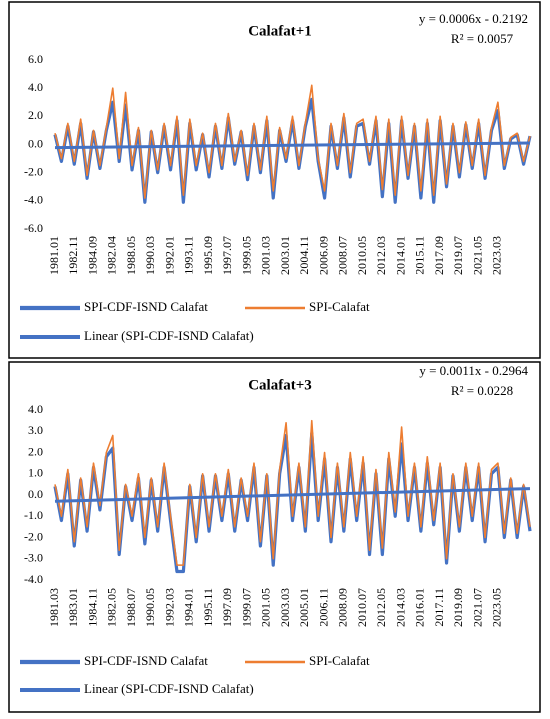  What do you see at coordinates (92, 255) in the screenshot?
I see `x-tick-label: 1984.09` at bounding box center [92, 255].